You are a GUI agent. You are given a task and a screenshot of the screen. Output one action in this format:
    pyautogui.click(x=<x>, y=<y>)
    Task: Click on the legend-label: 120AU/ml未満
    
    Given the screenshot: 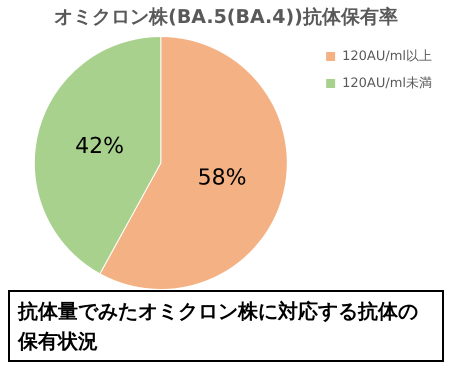 What is the action you would take?
    pyautogui.click(x=387, y=83)
    